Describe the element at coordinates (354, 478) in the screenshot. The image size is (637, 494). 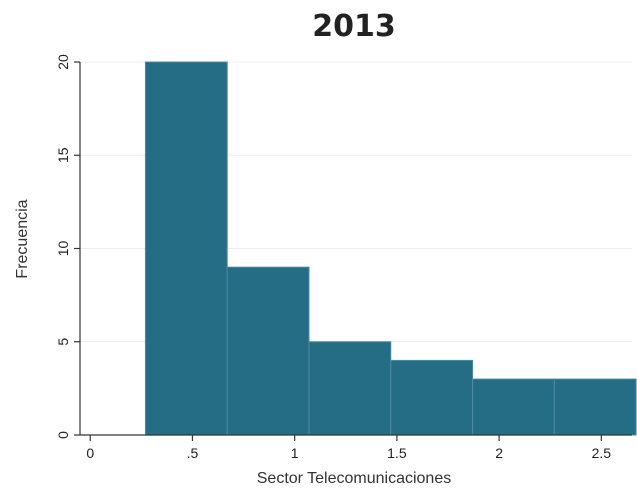
I see `x-axis-label: Sector Telecomunicaciones` at that location.